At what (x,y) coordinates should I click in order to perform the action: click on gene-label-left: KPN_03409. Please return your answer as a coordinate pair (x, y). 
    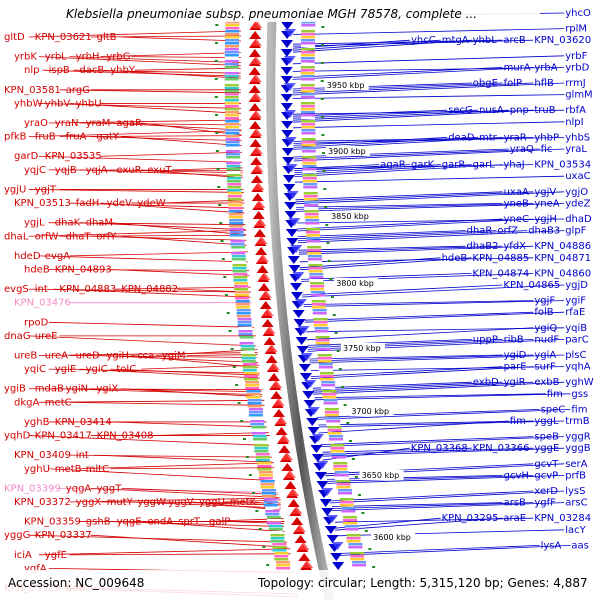
    Looking at the image, I should click on (42, 455).